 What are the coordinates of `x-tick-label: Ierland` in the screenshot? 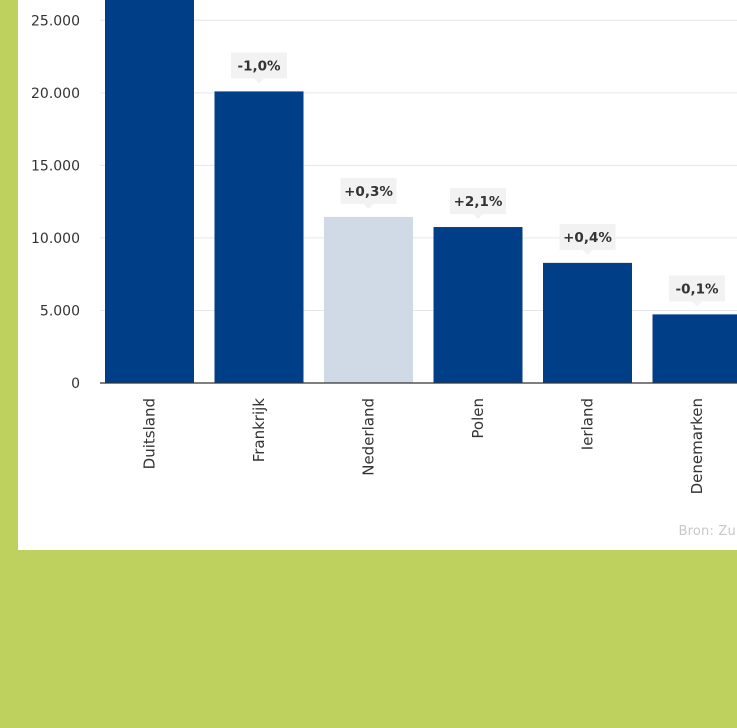 It's located at (588, 424).